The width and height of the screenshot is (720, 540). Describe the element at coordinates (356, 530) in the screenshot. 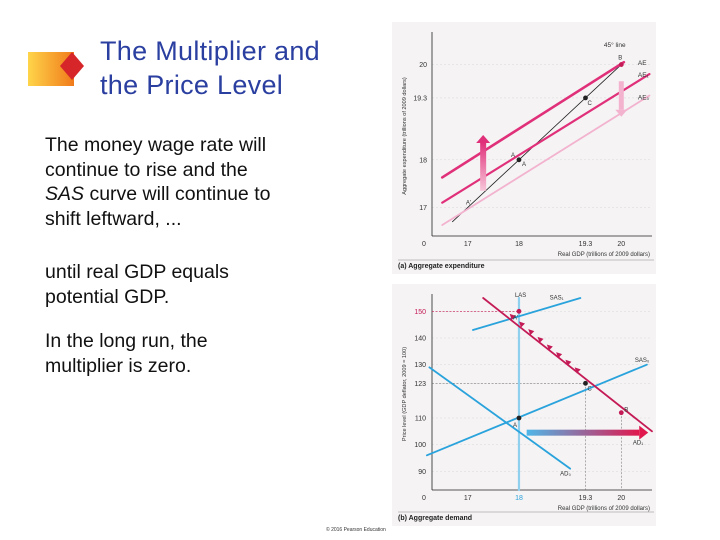

I see `copyright-note: © 2016 Pearson Education` at that location.